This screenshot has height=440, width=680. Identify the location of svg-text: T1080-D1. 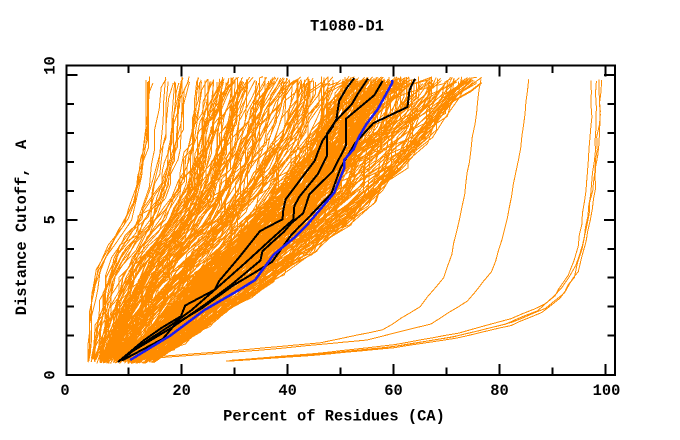
(347, 27).